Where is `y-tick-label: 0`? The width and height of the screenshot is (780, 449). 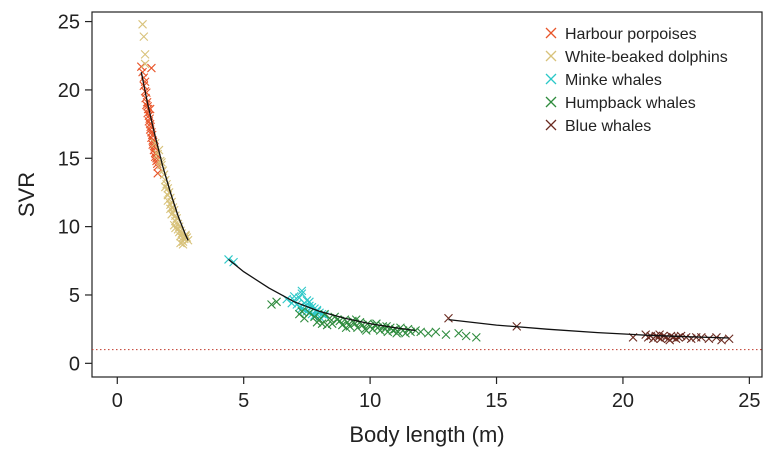
y-tick-label: 0 is located at coordinates (74, 364).